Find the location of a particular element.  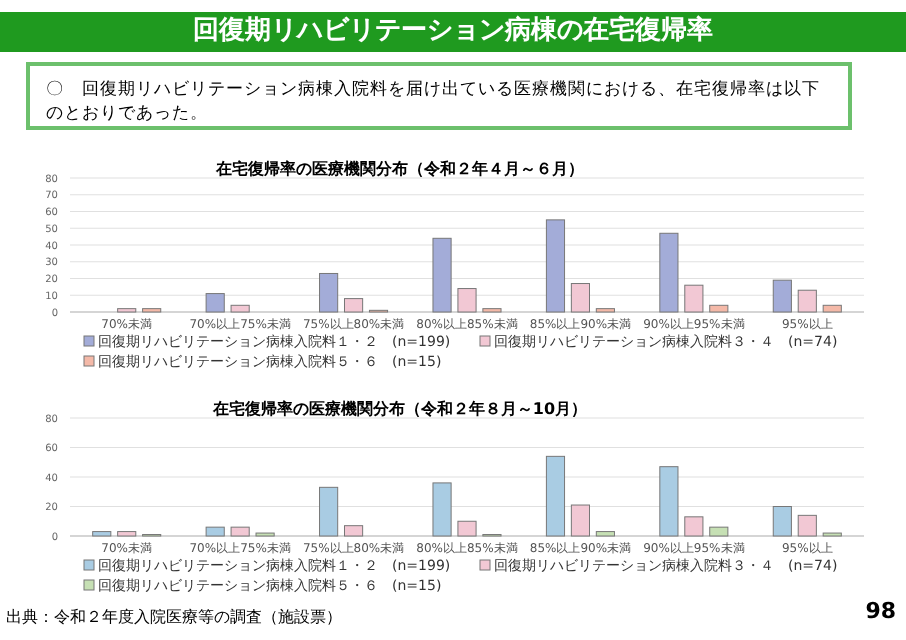

text: 〇 回復期リハビリテーション病棟入院料を届け出ている医療機関における、在宅復帰率は以下のとおりであった。 is located at coordinates (439, 96).